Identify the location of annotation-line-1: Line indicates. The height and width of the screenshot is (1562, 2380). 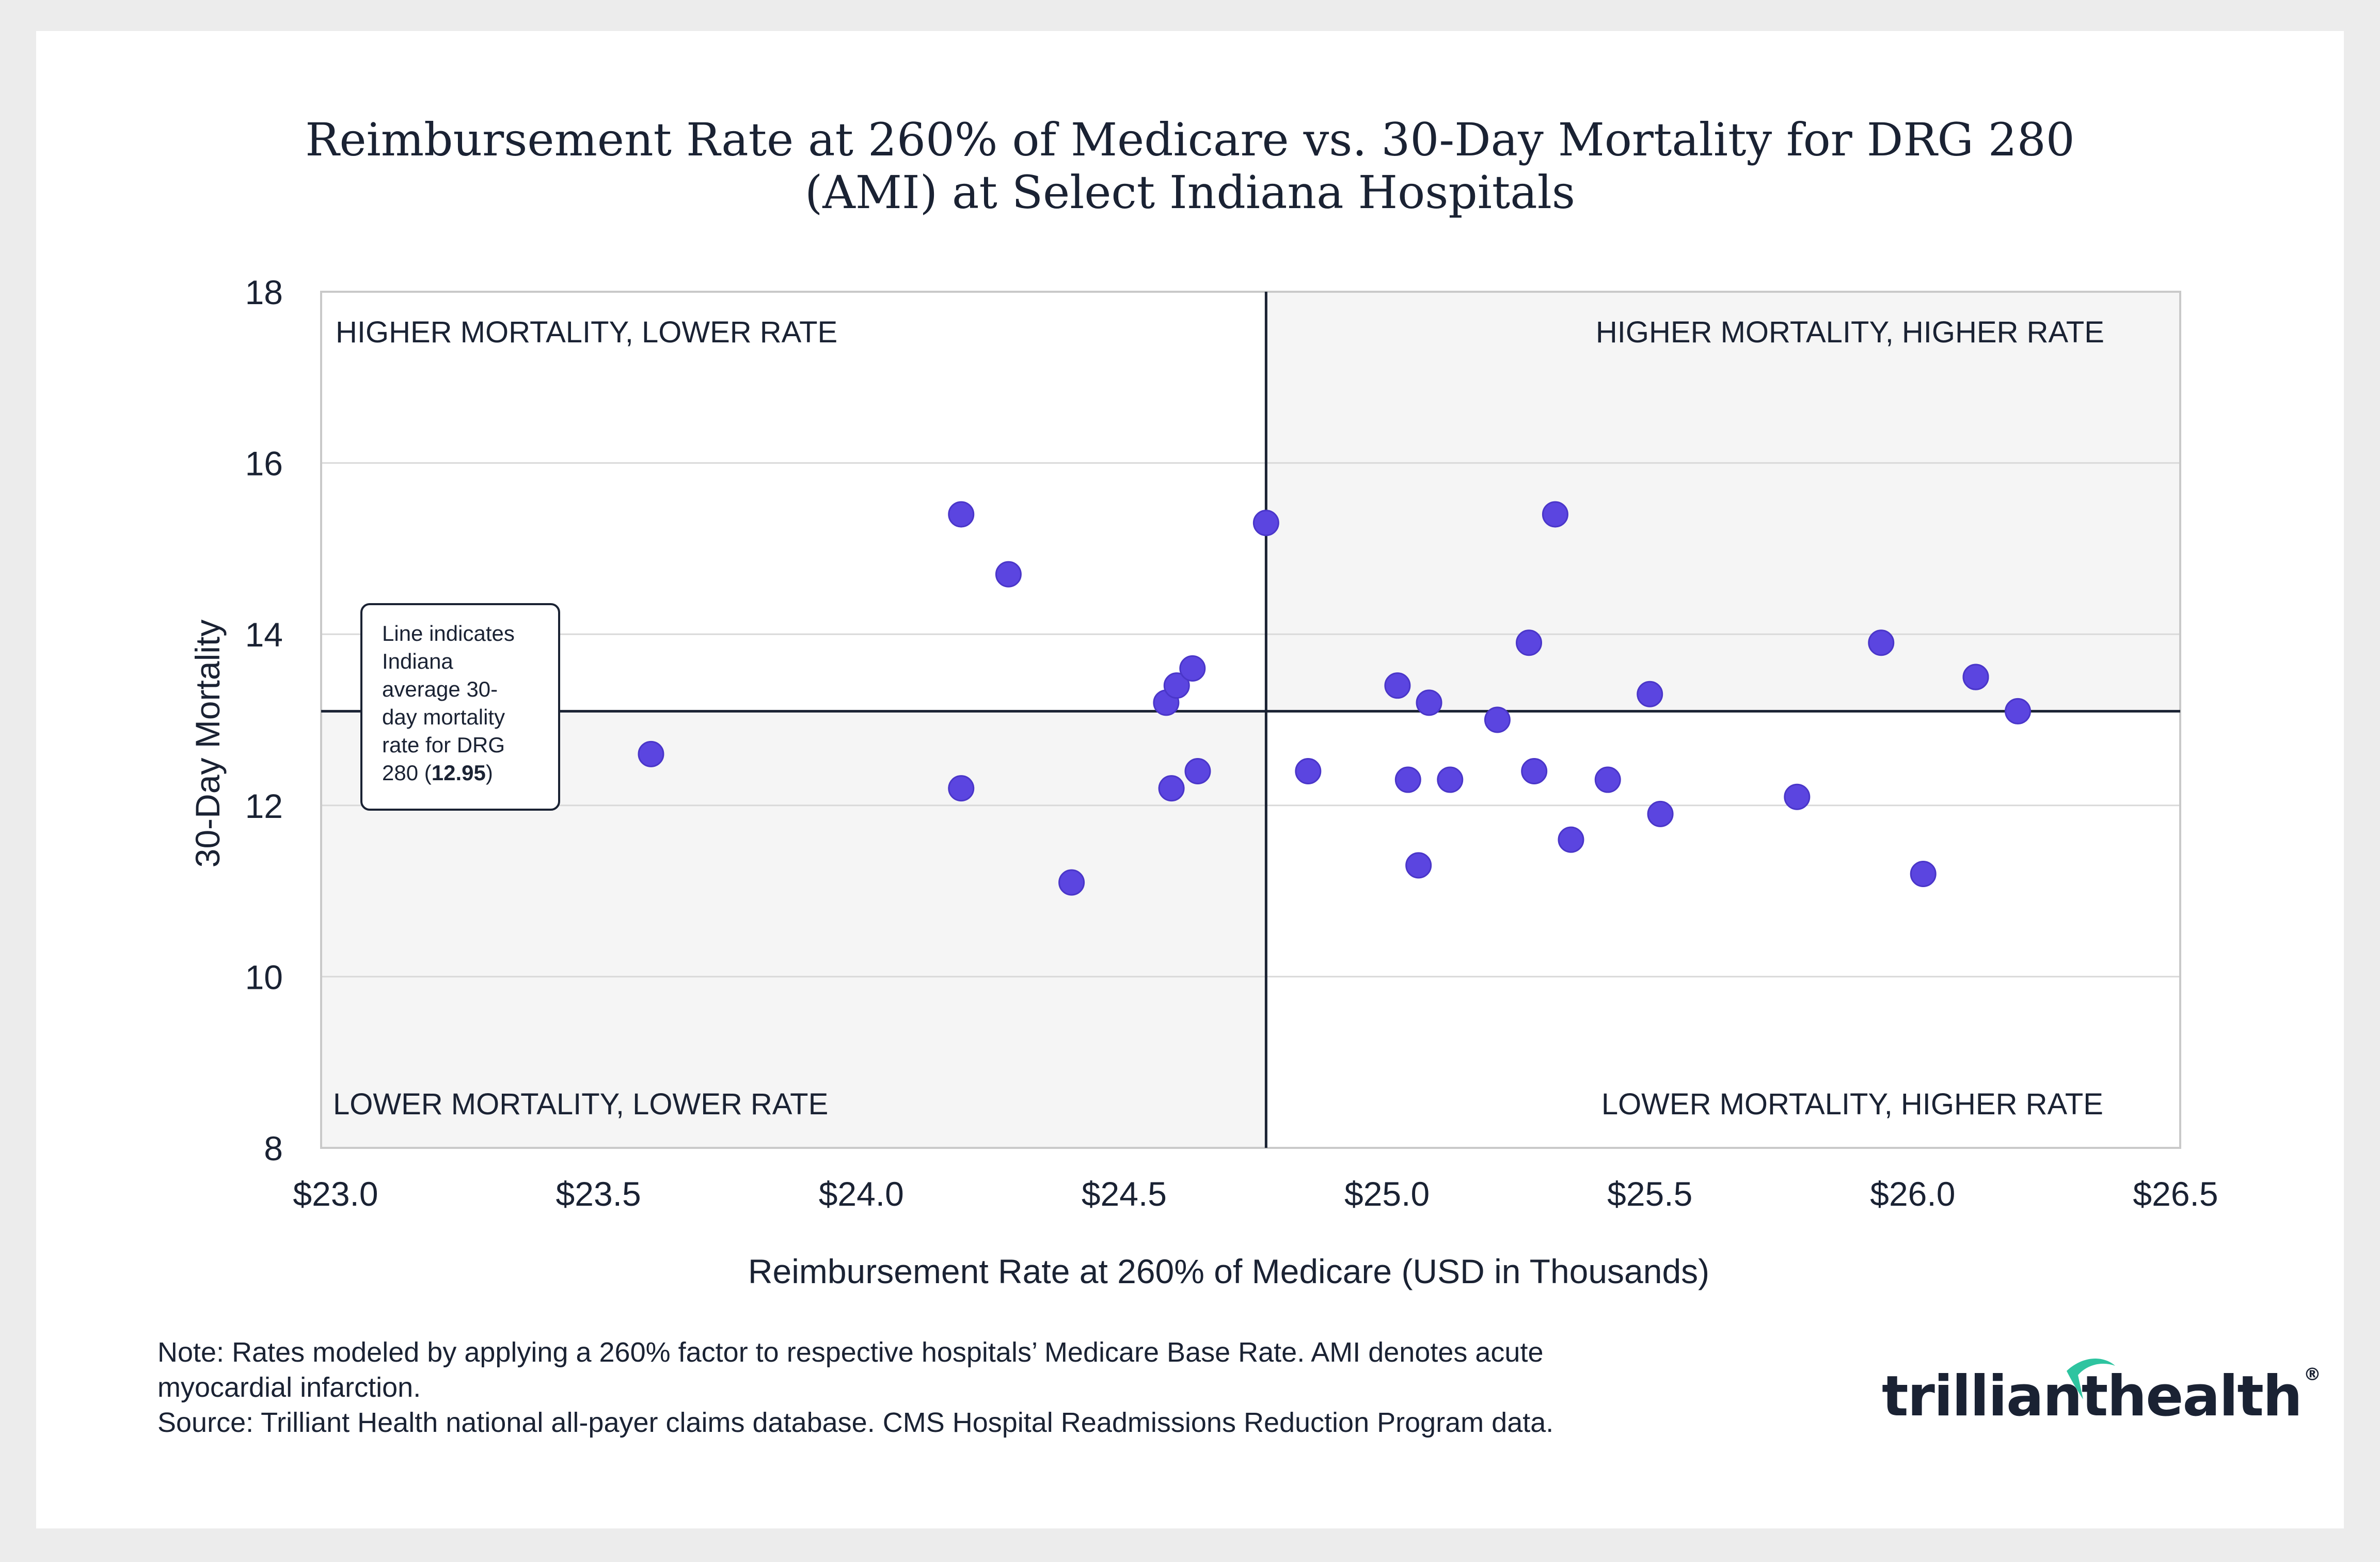
(448, 633).